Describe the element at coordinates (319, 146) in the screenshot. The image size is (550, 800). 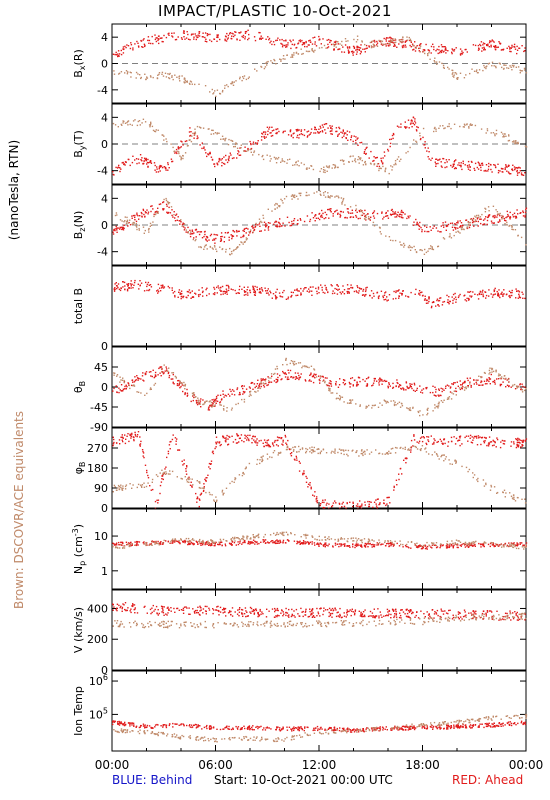
I see `series-ahead` at that location.